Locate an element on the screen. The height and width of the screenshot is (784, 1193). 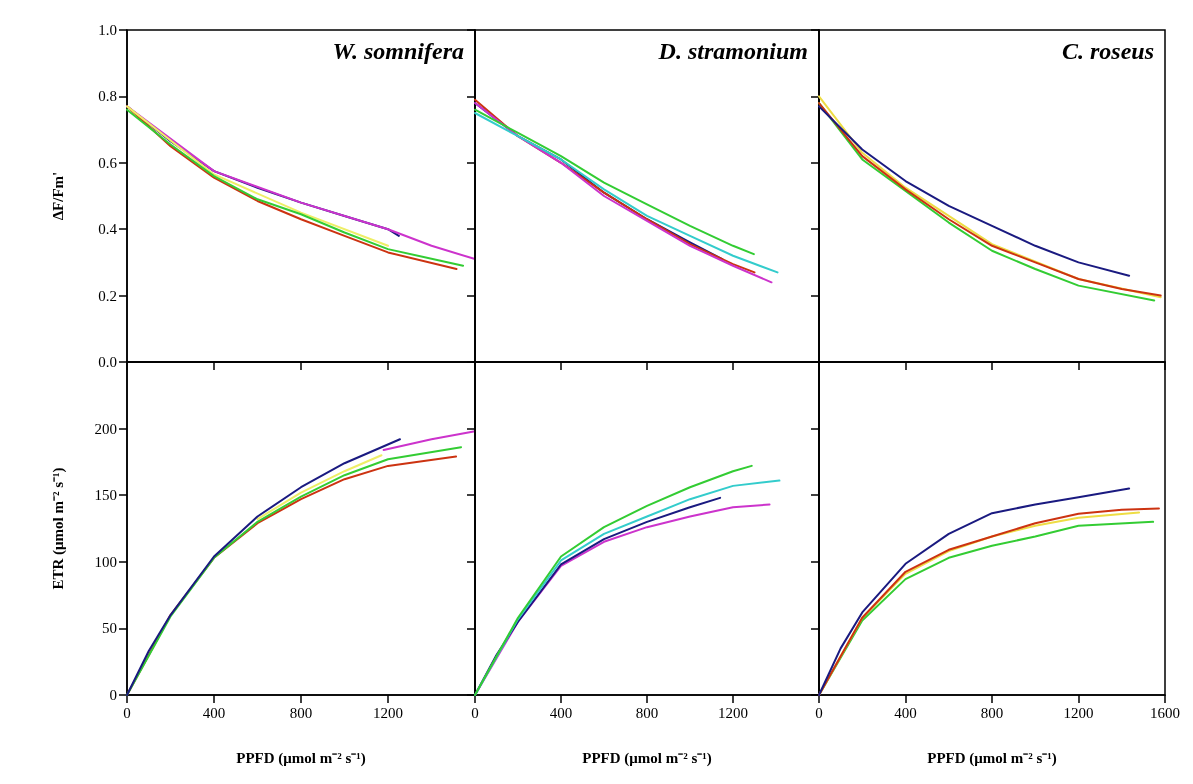
y-tick-label: 100 is located at coordinates (105, 561).